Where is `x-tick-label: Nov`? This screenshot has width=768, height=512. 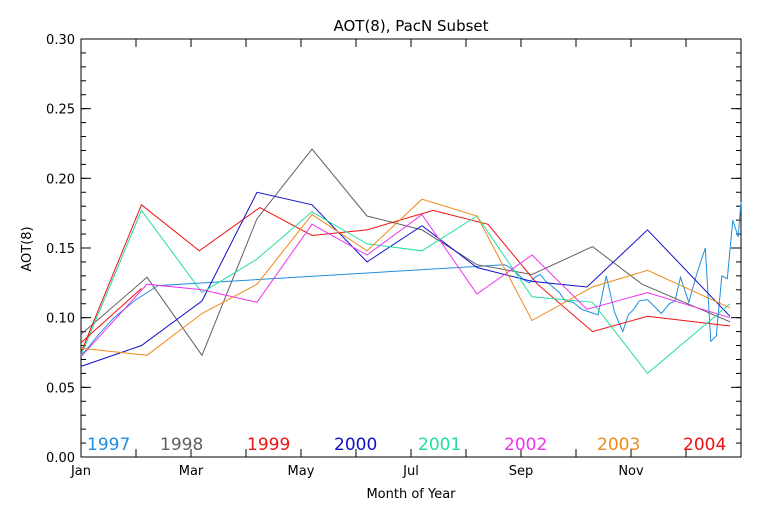
x-tick-label: Nov is located at coordinates (631, 471).